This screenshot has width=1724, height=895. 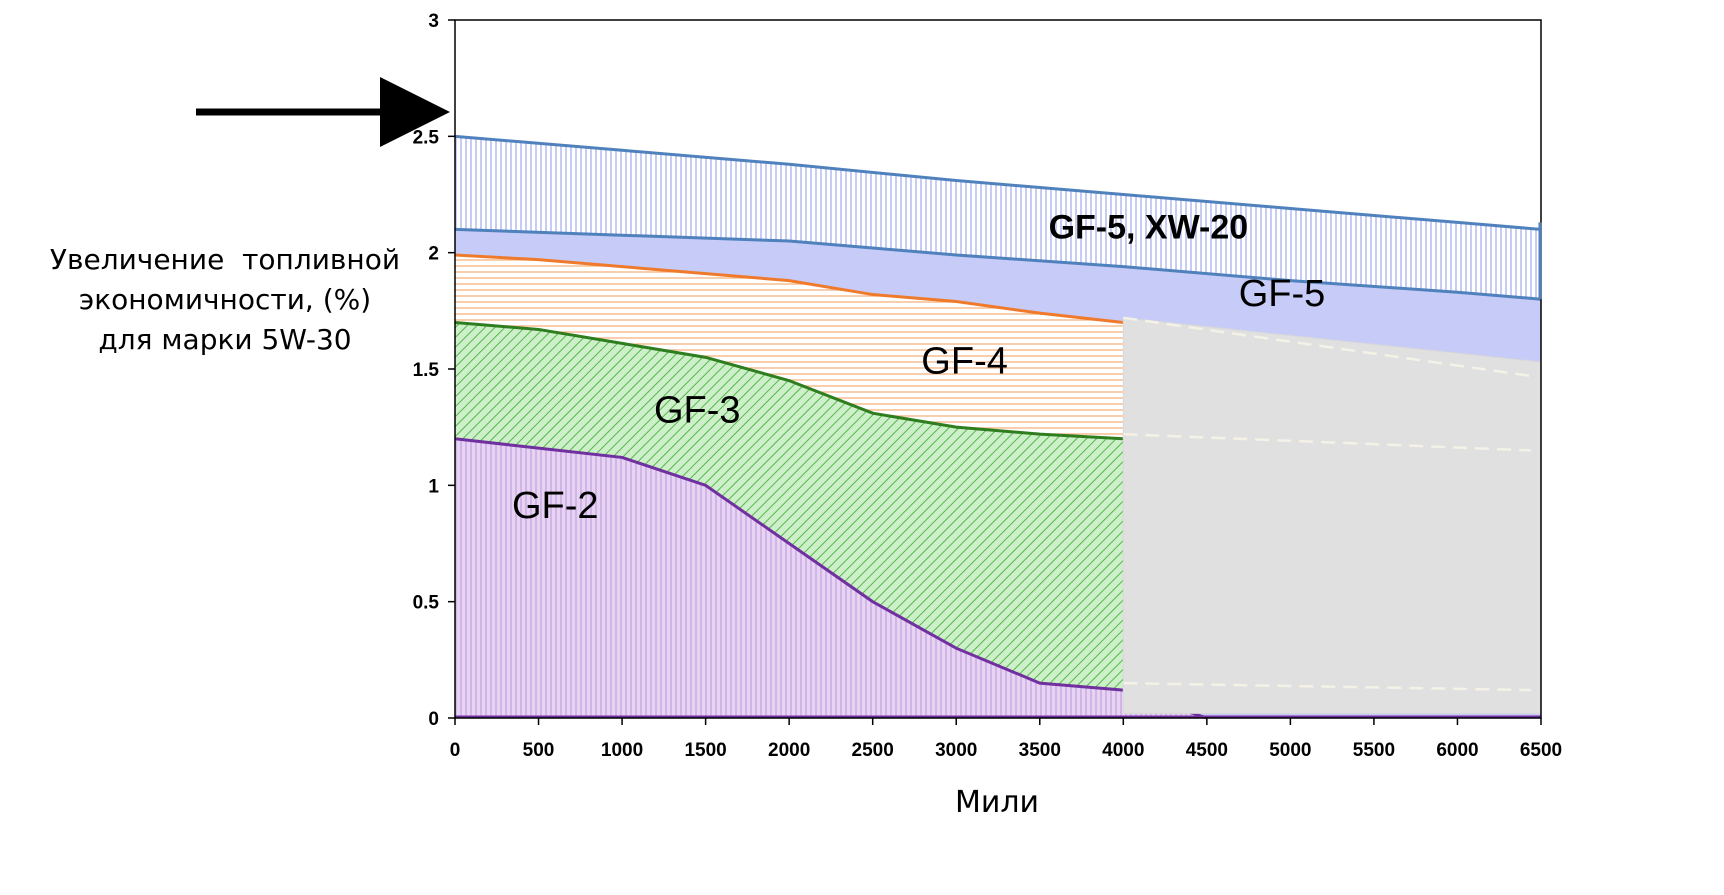 I want to click on y-tick-label: 0.5, so click(x=426, y=603).